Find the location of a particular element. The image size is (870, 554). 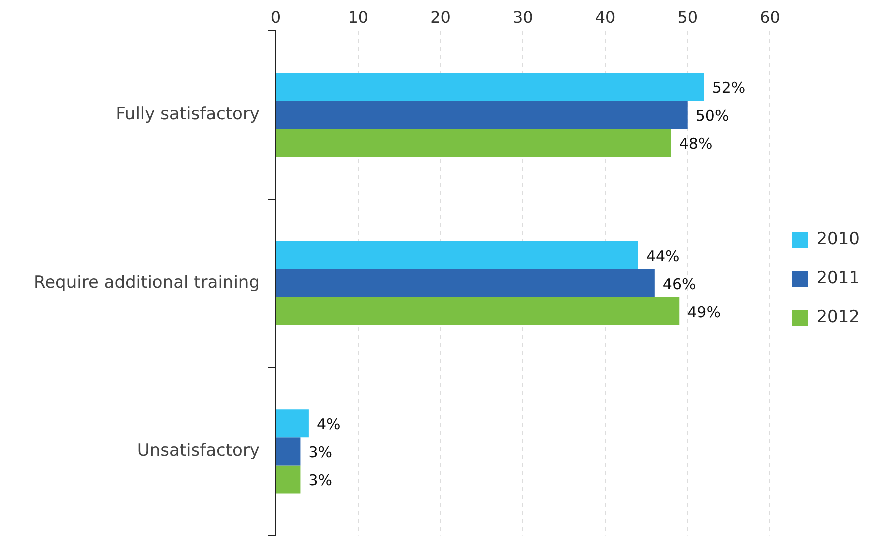

y-tick-label: Unsatisfactory is located at coordinates (198, 451).